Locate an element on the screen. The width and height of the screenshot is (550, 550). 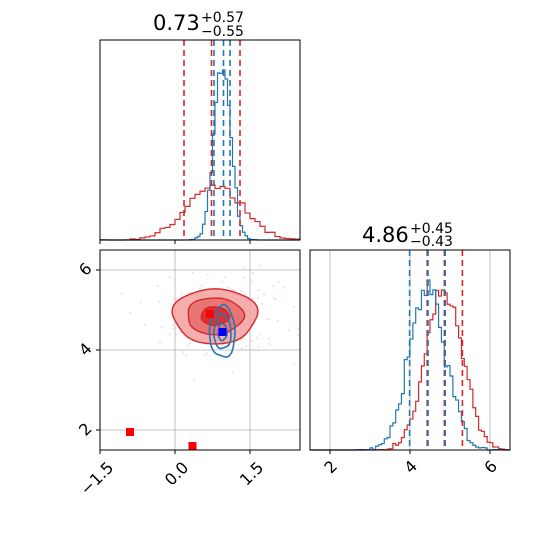
joint-x-tick-label-2: 1.5 is located at coordinates (251, 473).